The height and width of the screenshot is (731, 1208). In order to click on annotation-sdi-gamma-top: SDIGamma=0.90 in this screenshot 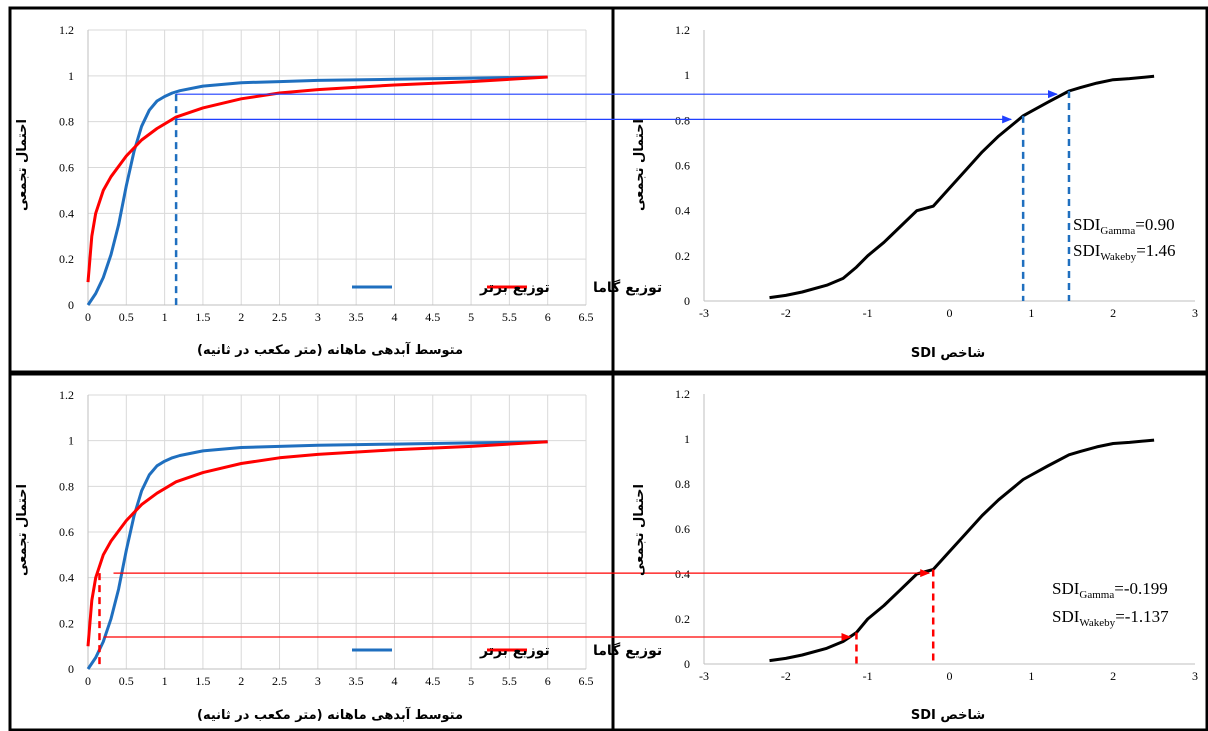, I will do `click(1124, 226)`.